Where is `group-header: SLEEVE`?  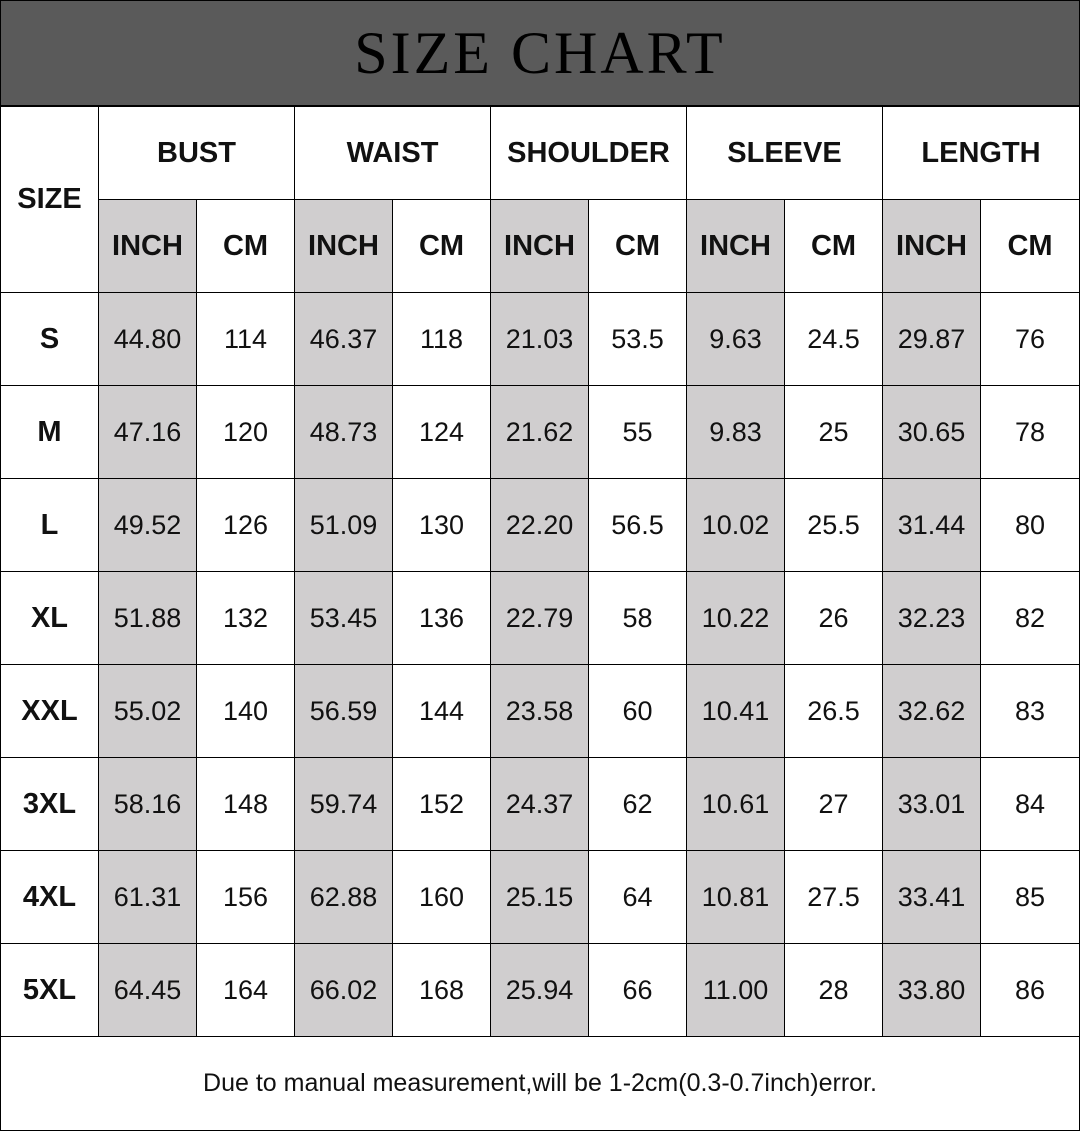 group-header: SLEEVE is located at coordinates (785, 153).